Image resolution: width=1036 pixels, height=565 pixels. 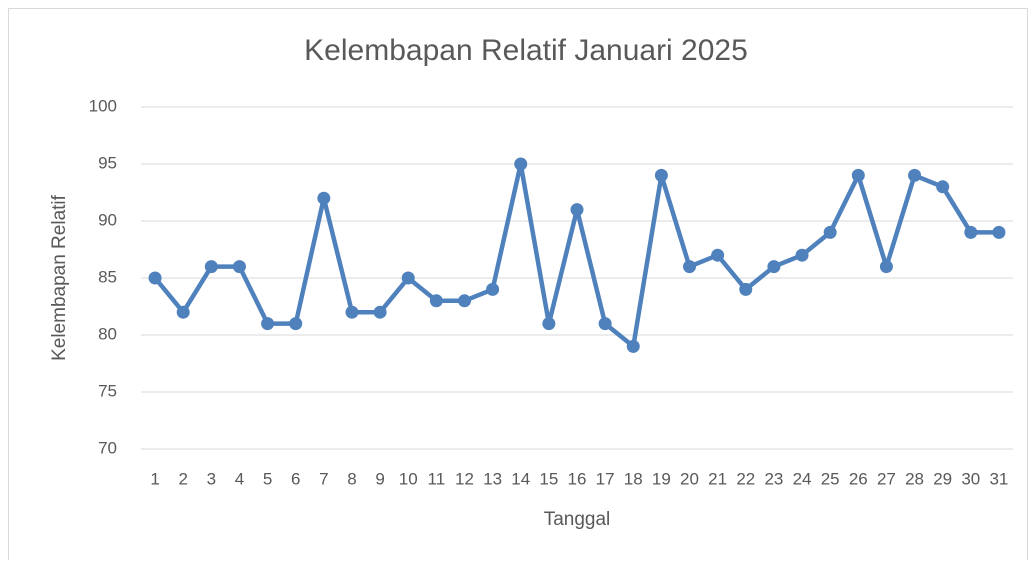 What do you see at coordinates (526, 50) in the screenshot?
I see `chart-title: Kelembapan Relatif Januari 2025` at bounding box center [526, 50].